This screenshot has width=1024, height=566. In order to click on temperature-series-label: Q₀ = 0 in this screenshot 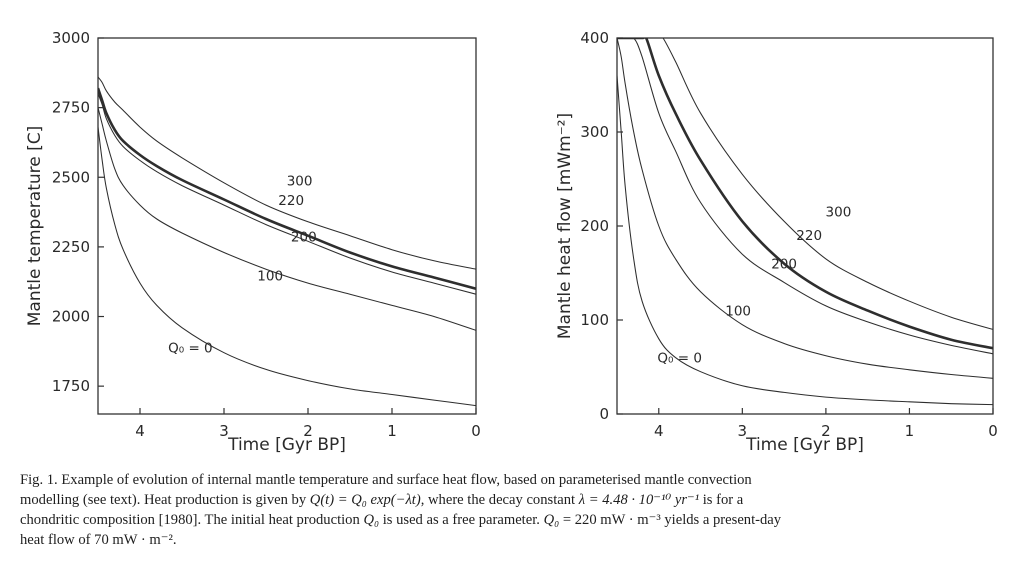, I will do `click(190, 349)`.